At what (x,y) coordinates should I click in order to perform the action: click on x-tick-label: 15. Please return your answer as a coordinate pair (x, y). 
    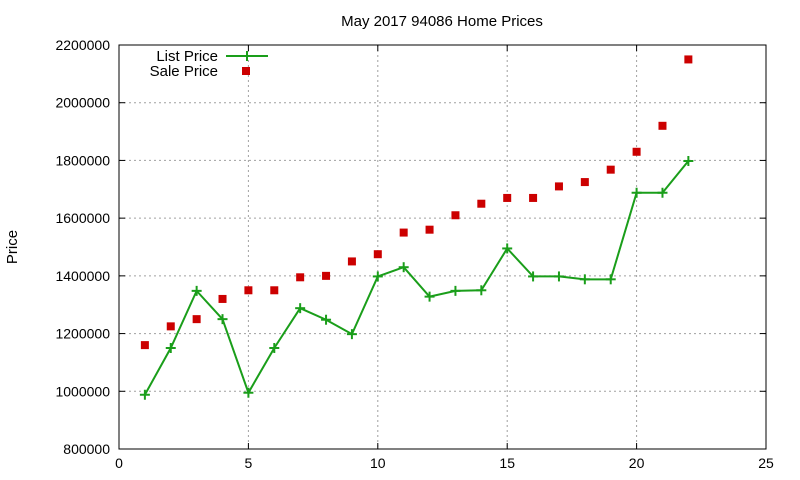
    Looking at the image, I should click on (507, 463).